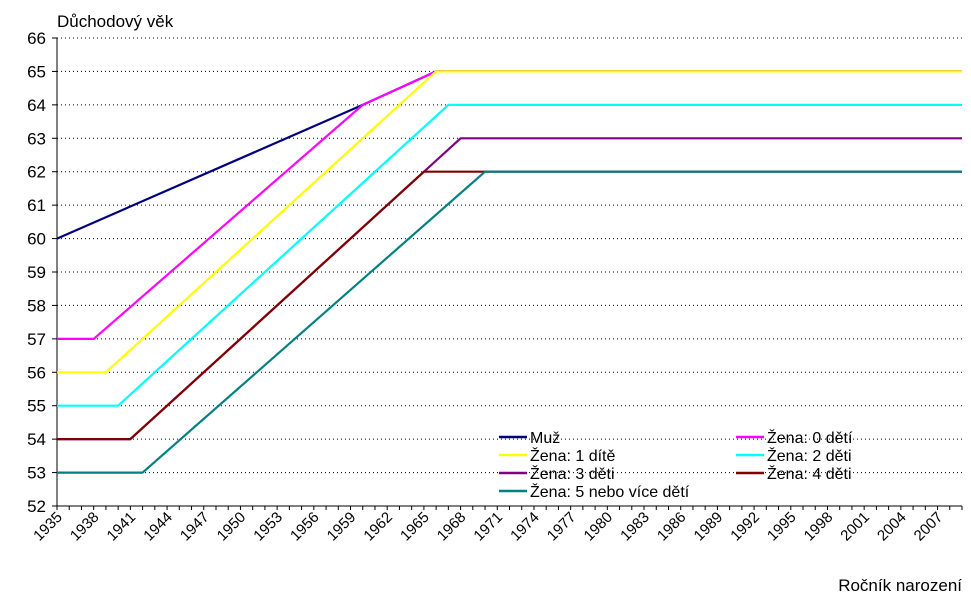  I want to click on y-tick-label: 65, so click(36, 71).